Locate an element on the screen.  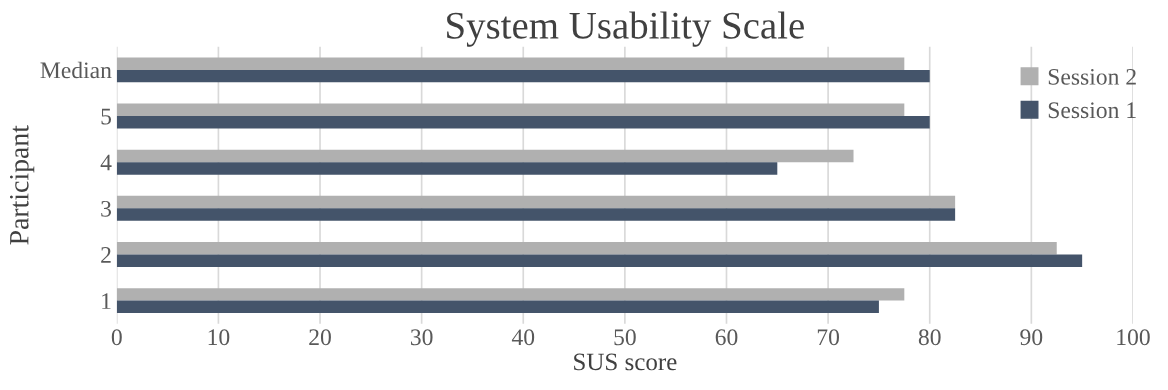
legend-label: Session 2 is located at coordinates (1092, 76).